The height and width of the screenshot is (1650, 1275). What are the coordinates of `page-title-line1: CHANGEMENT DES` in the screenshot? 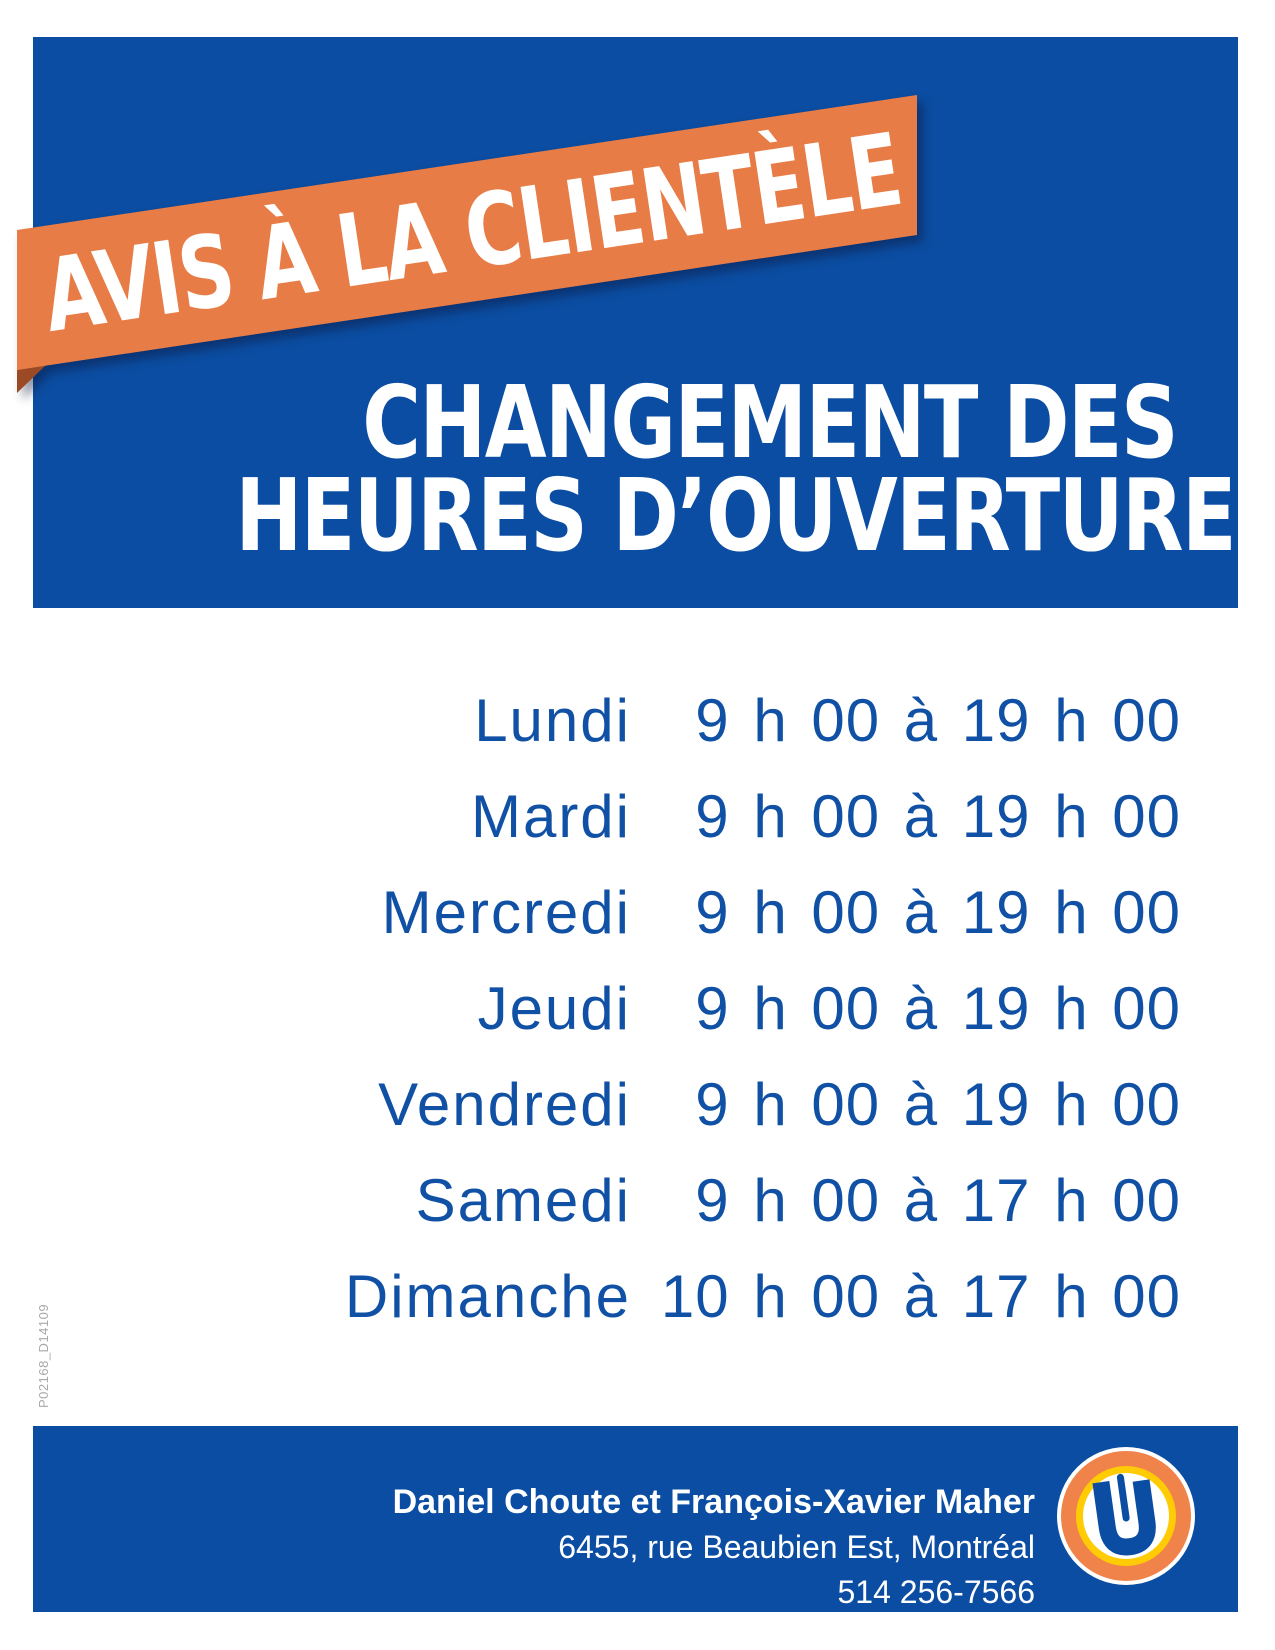 It's located at (770, 422).